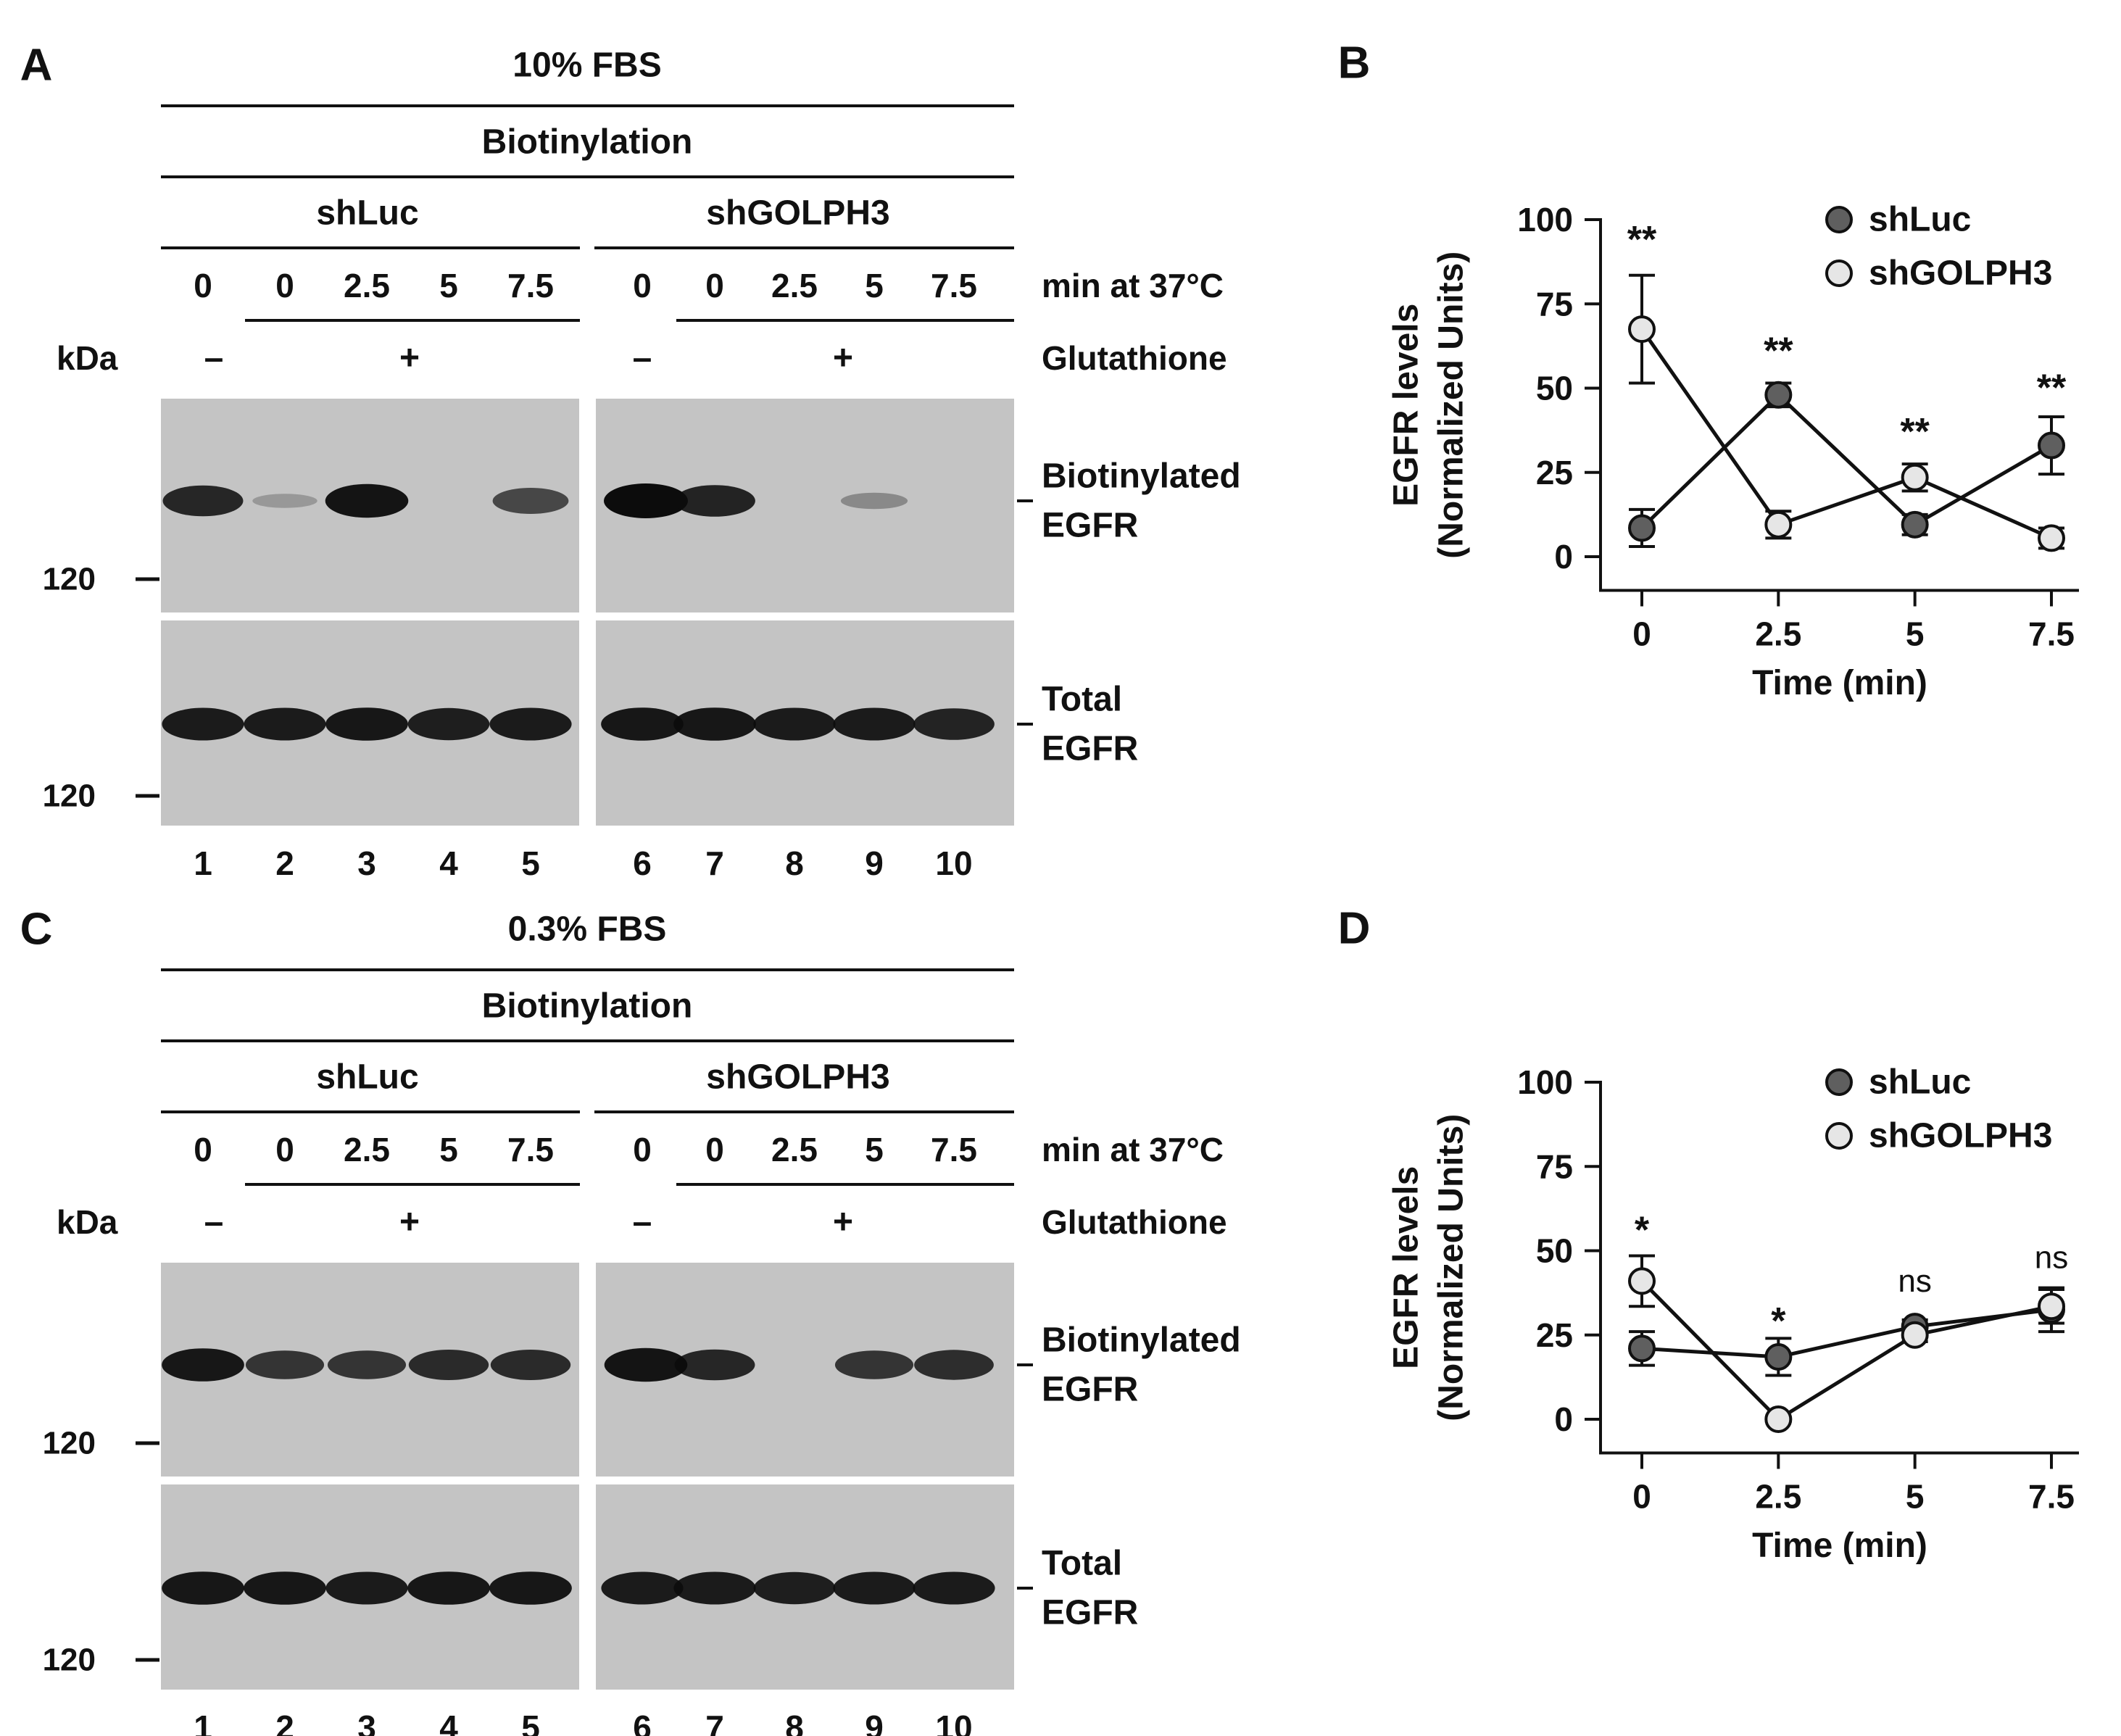 The height and width of the screenshot is (1736, 2121). What do you see at coordinates (642, 863) in the screenshot?
I see `lane-number: 6` at bounding box center [642, 863].